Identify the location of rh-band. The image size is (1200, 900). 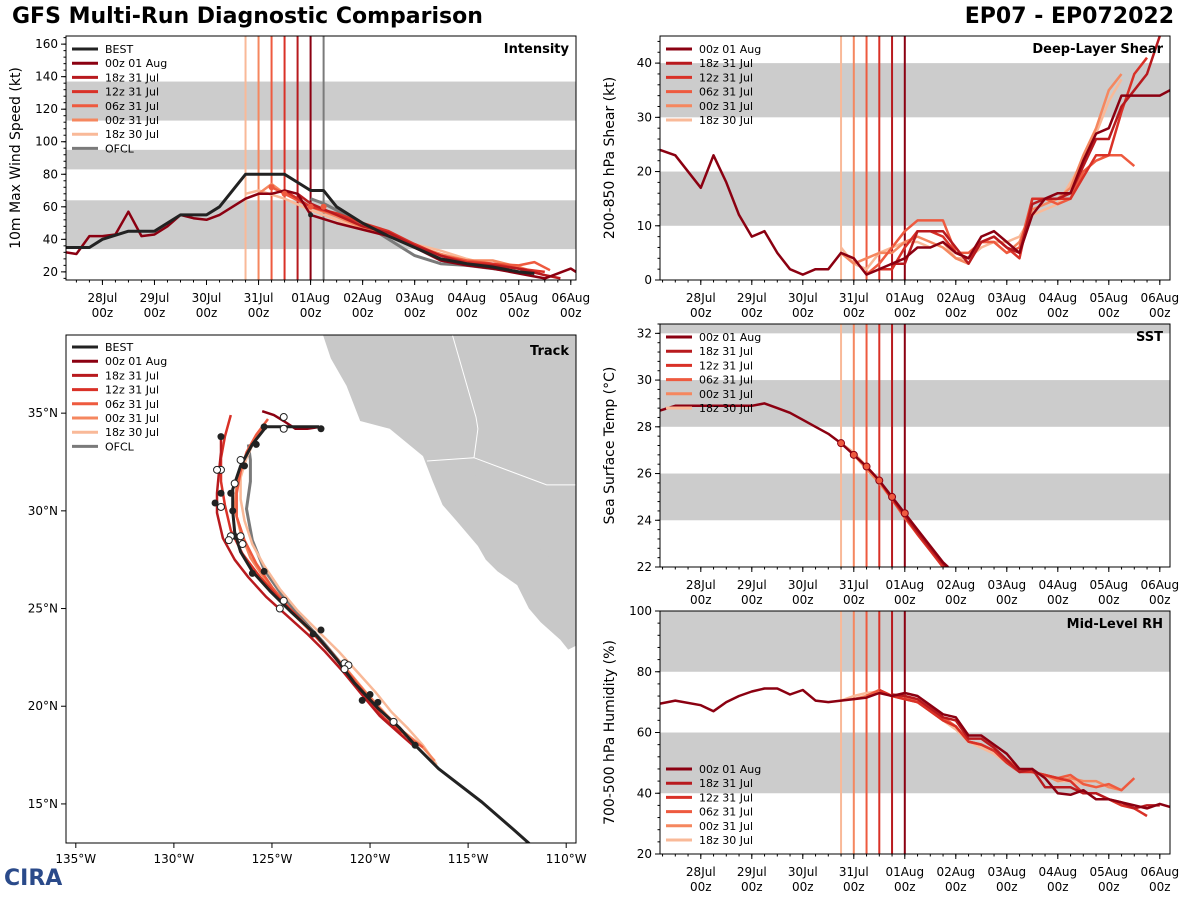
(915, 763).